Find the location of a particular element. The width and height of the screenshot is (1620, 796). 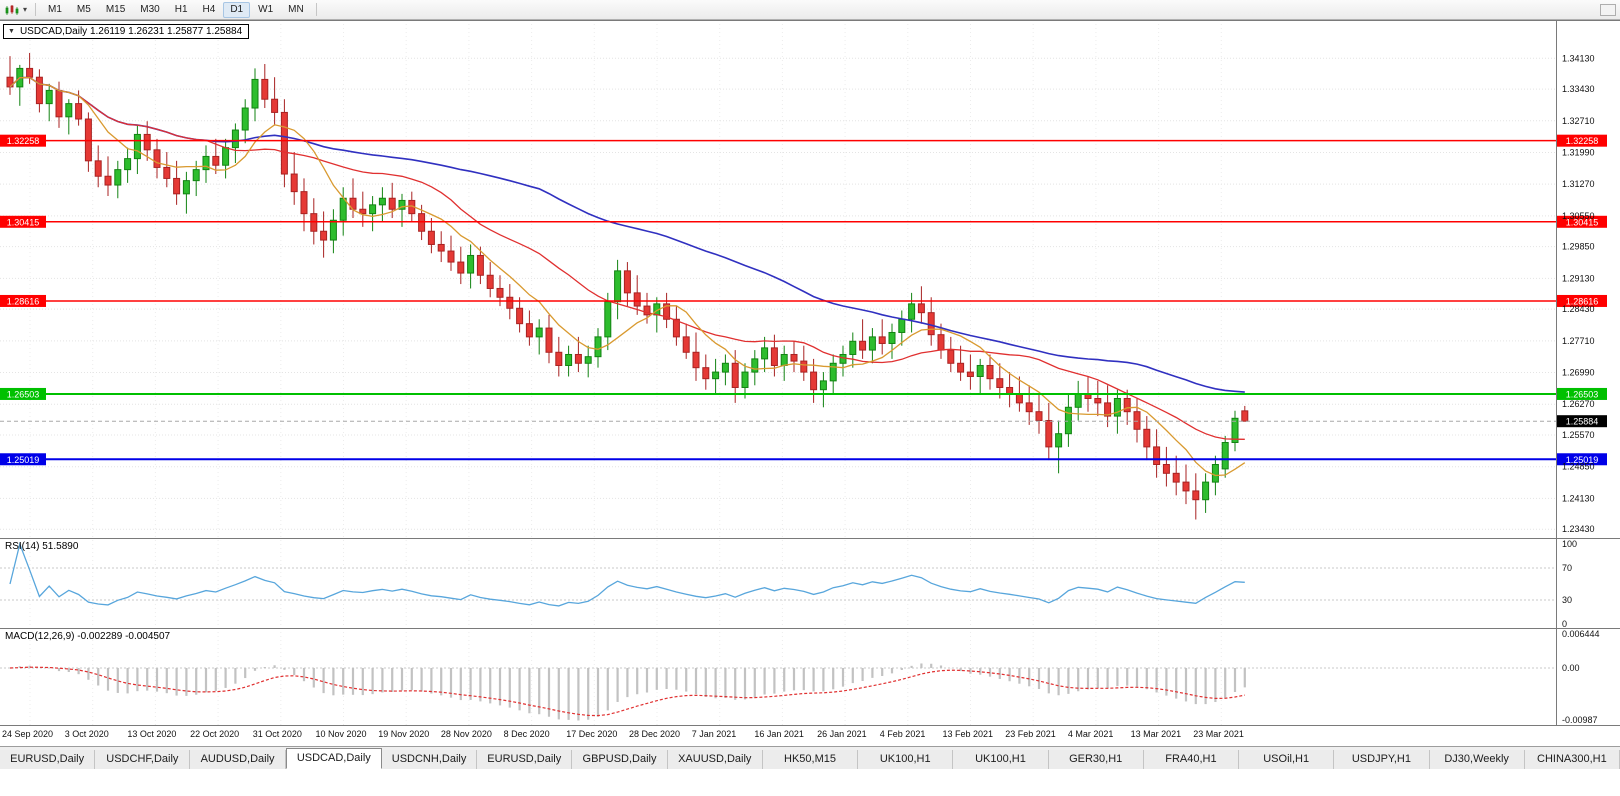

timeframe-button-d1: D1 is located at coordinates (237, 9).